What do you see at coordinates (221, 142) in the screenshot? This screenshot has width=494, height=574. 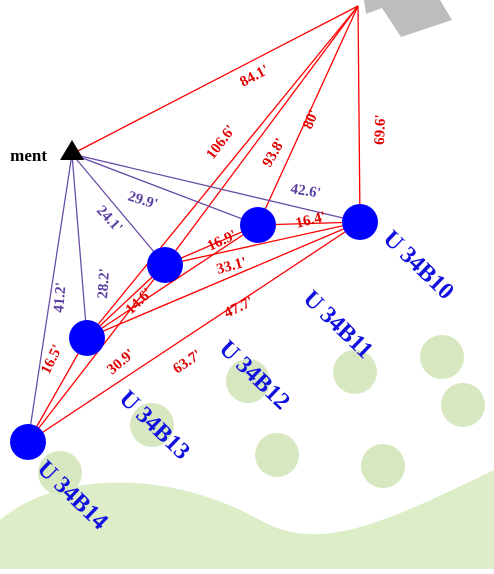 I see `measurement-label: 106.6'` at bounding box center [221, 142].